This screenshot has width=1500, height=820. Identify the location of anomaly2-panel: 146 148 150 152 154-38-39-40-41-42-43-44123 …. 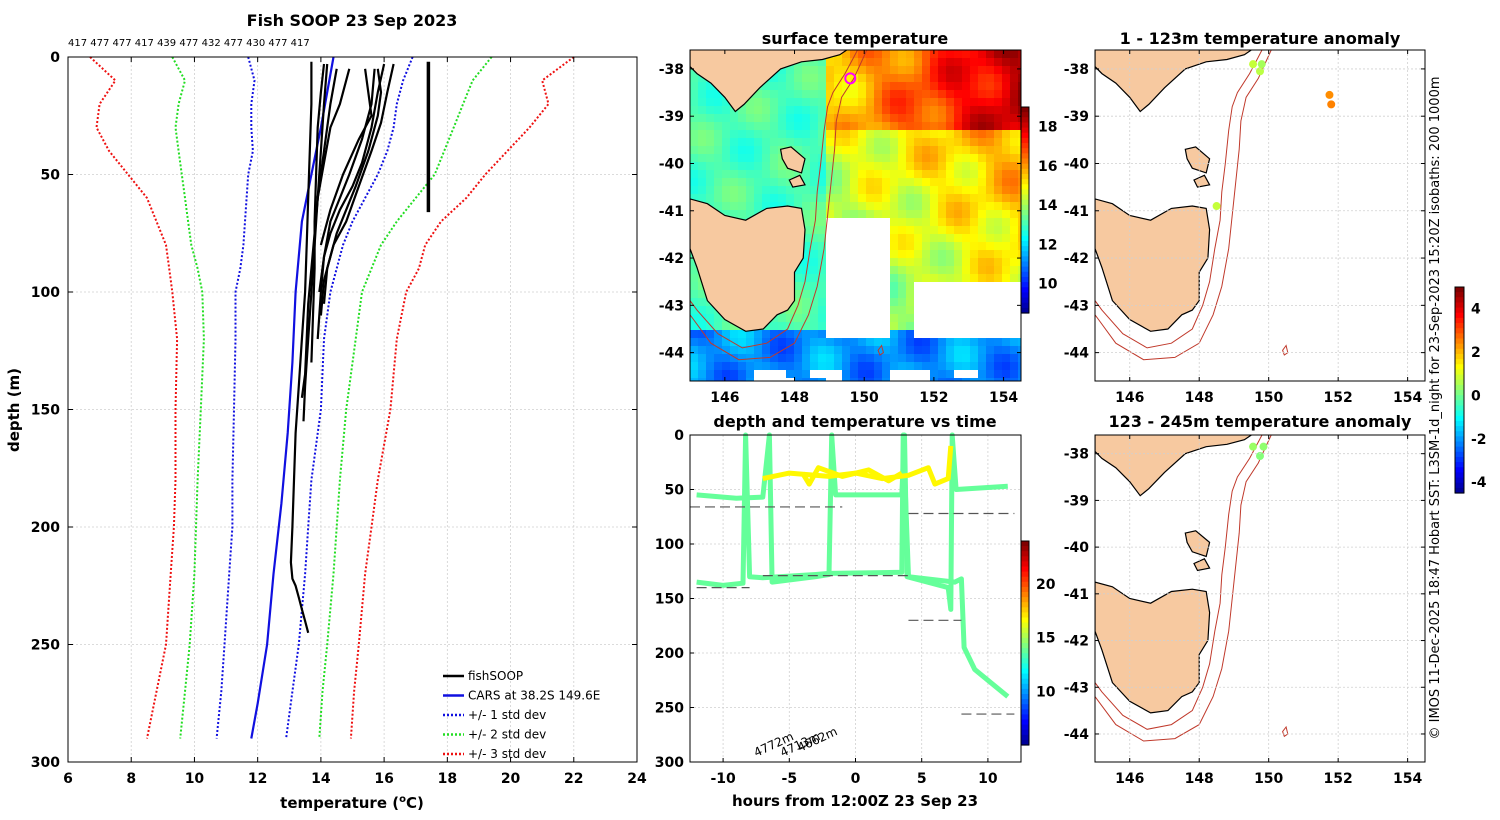
(1245, 599).